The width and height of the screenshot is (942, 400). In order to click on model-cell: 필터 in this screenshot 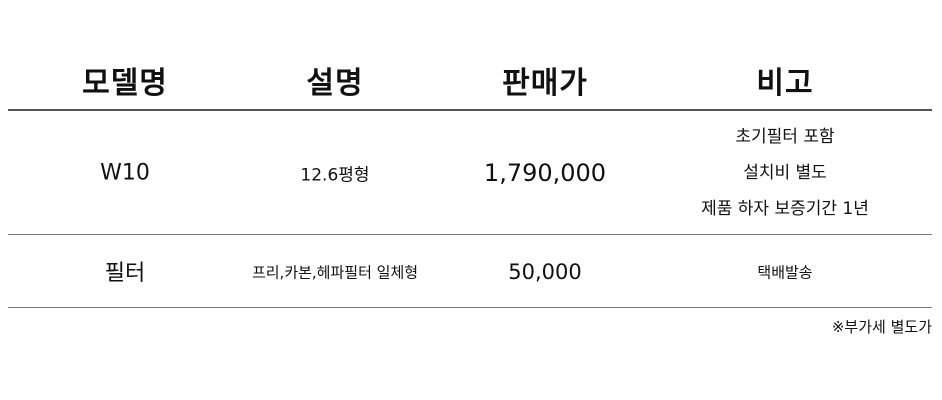, I will do `click(125, 273)`.